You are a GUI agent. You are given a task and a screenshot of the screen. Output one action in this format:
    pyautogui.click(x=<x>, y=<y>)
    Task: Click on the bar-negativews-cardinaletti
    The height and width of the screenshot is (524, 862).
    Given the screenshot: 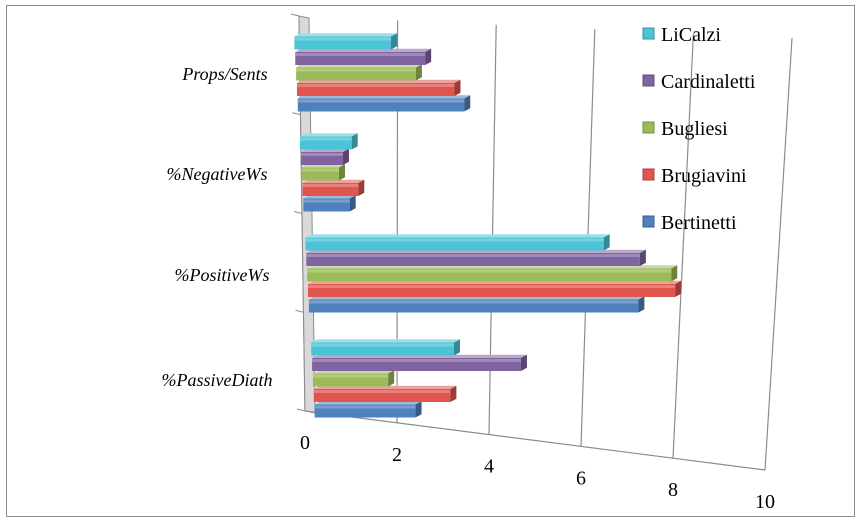 What is the action you would take?
    pyautogui.click(x=324, y=156)
    